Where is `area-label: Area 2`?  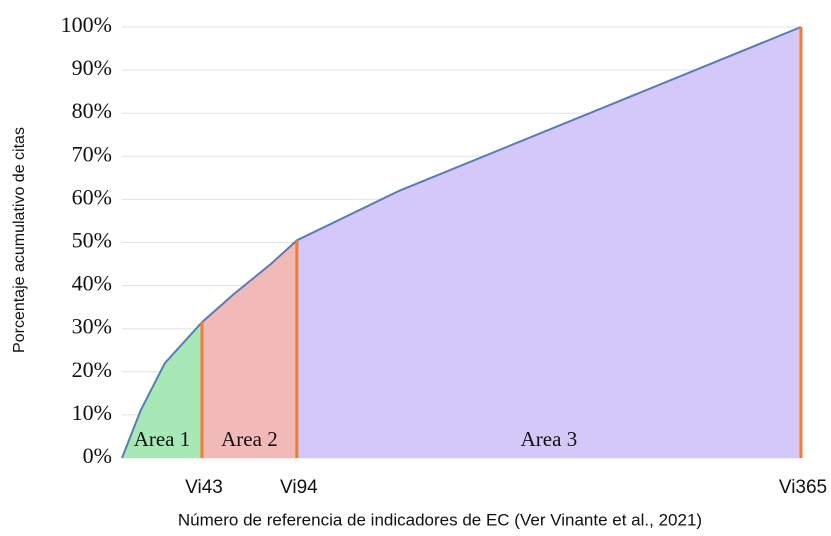
area-label: Area 2 is located at coordinates (249, 439).